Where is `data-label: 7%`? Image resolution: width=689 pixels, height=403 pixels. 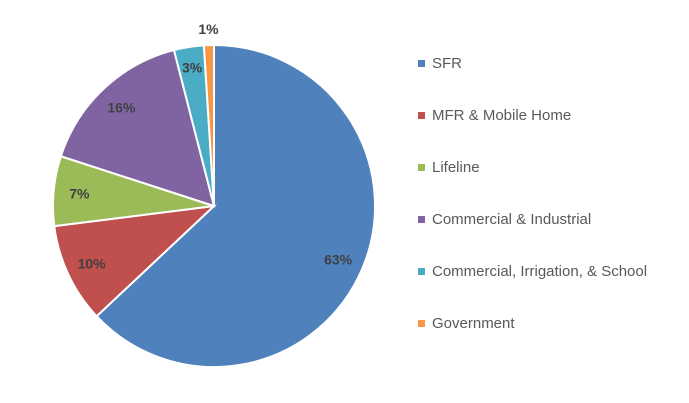
data-label: 7% is located at coordinates (79, 193).